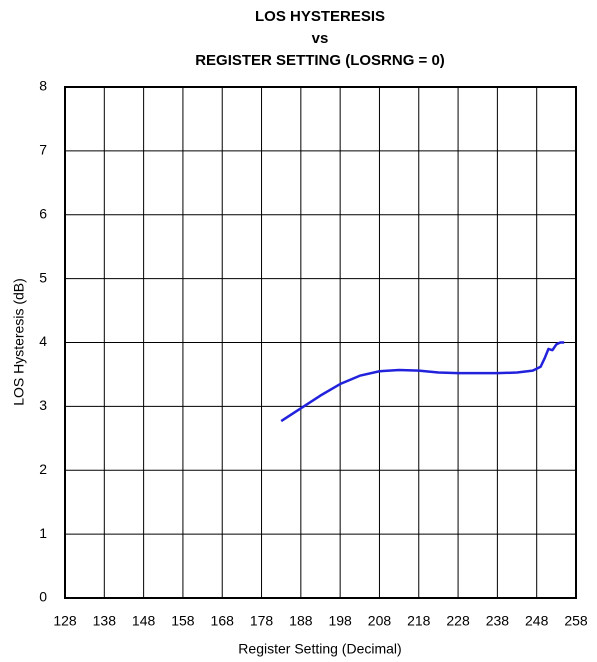 Image resolution: width=597 pixels, height=662 pixels. What do you see at coordinates (43, 150) in the screenshot?
I see `y-tick-label: 7` at bounding box center [43, 150].